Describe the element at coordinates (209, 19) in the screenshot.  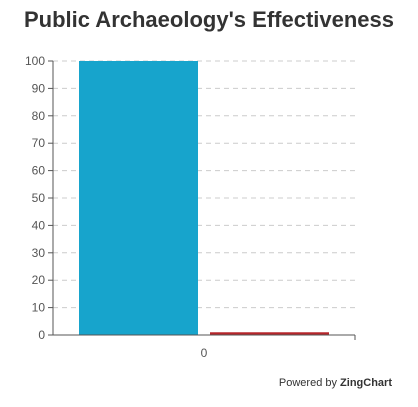
I see `chart-title: Public Archaeology's Effectiveness` at that location.